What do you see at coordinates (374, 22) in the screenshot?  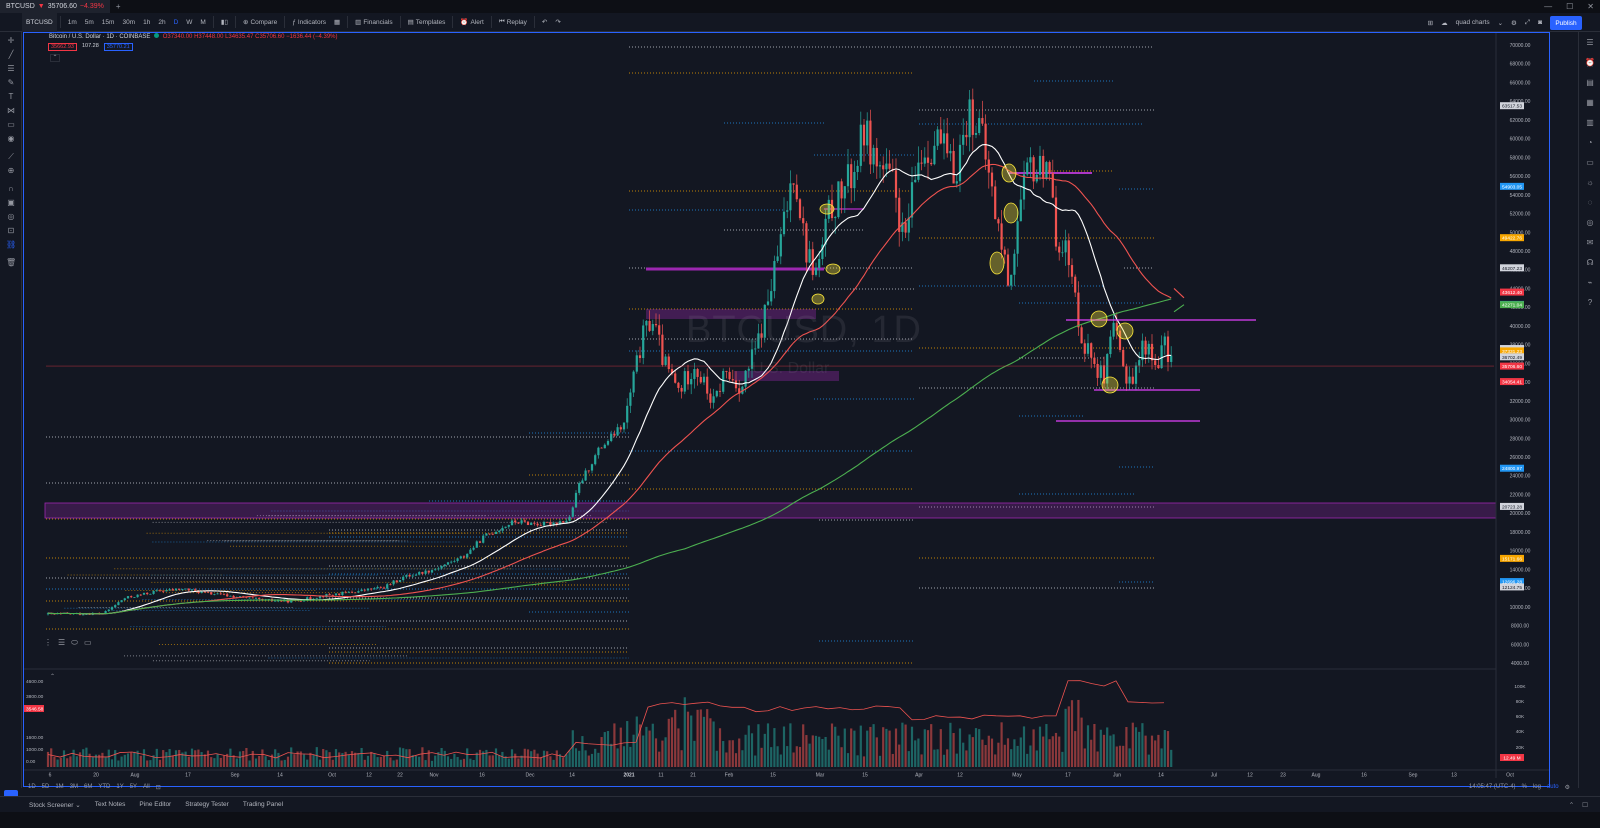 I see `financials-button: ▥ Financials` at bounding box center [374, 22].